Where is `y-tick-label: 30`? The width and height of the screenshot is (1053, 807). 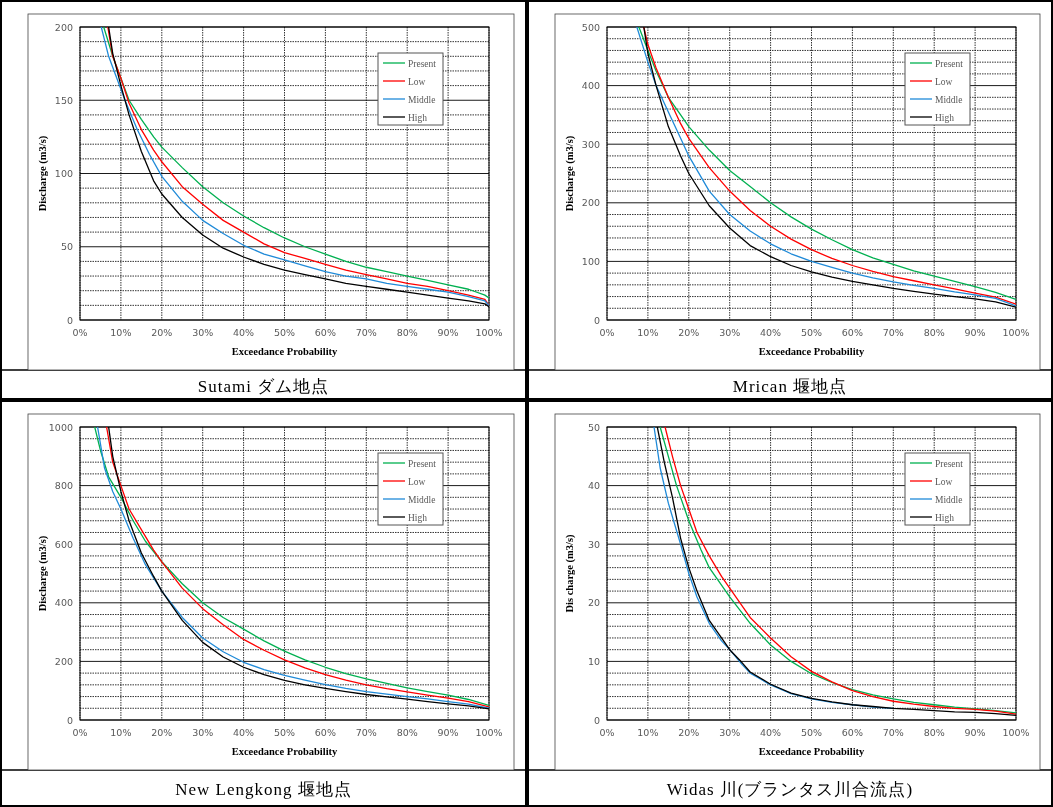 y-tick-label: 30 is located at coordinates (593, 544).